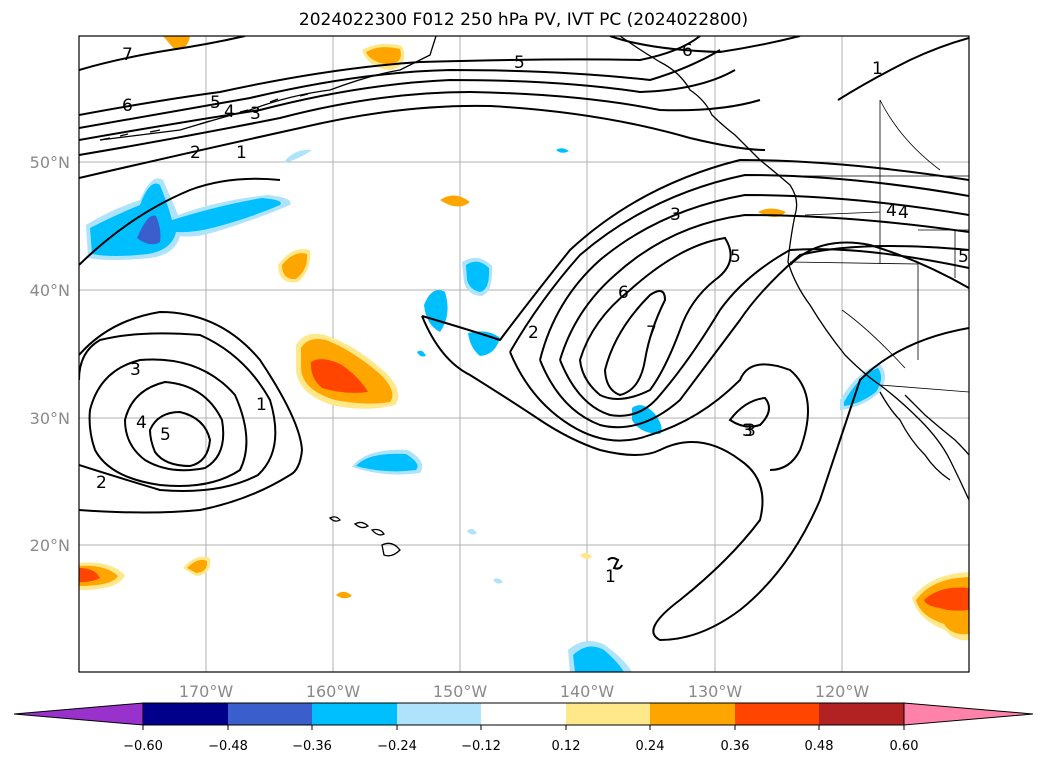  Describe the element at coordinates (333, 691) in the screenshot. I see `lon-tick-label: 160°W` at that location.